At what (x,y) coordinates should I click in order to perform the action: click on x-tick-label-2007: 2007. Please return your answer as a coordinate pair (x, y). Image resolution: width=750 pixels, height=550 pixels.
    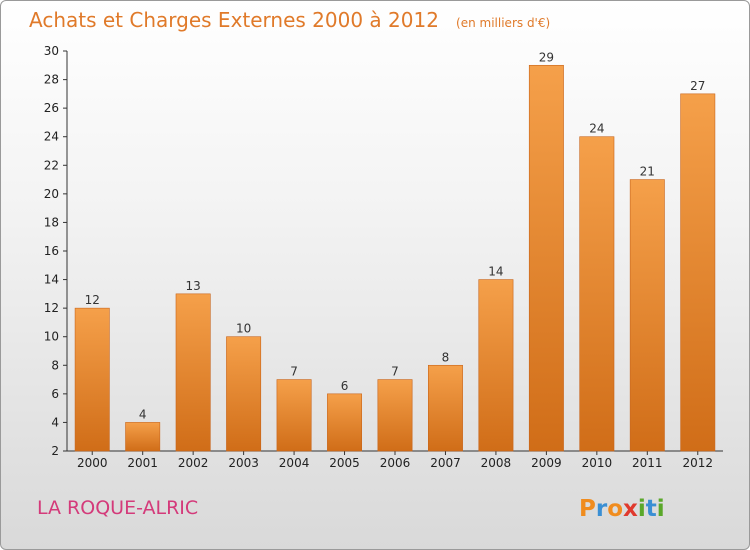
    Looking at the image, I should click on (445, 463).